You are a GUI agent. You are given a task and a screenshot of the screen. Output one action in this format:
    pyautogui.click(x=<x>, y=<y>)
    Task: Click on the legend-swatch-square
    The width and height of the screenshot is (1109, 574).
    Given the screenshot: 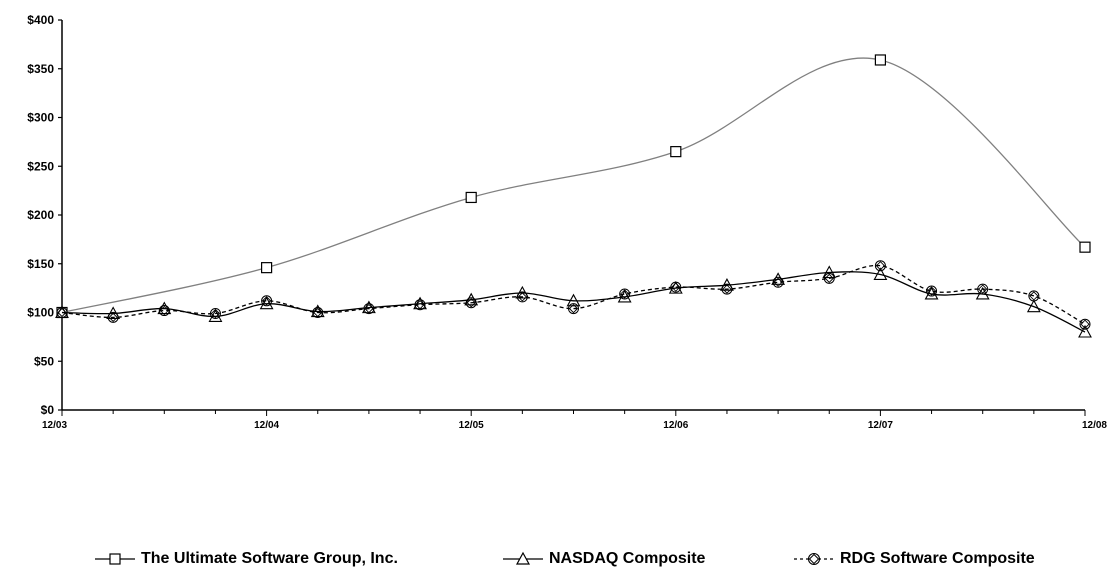 What is the action you would take?
    pyautogui.click(x=115, y=559)
    